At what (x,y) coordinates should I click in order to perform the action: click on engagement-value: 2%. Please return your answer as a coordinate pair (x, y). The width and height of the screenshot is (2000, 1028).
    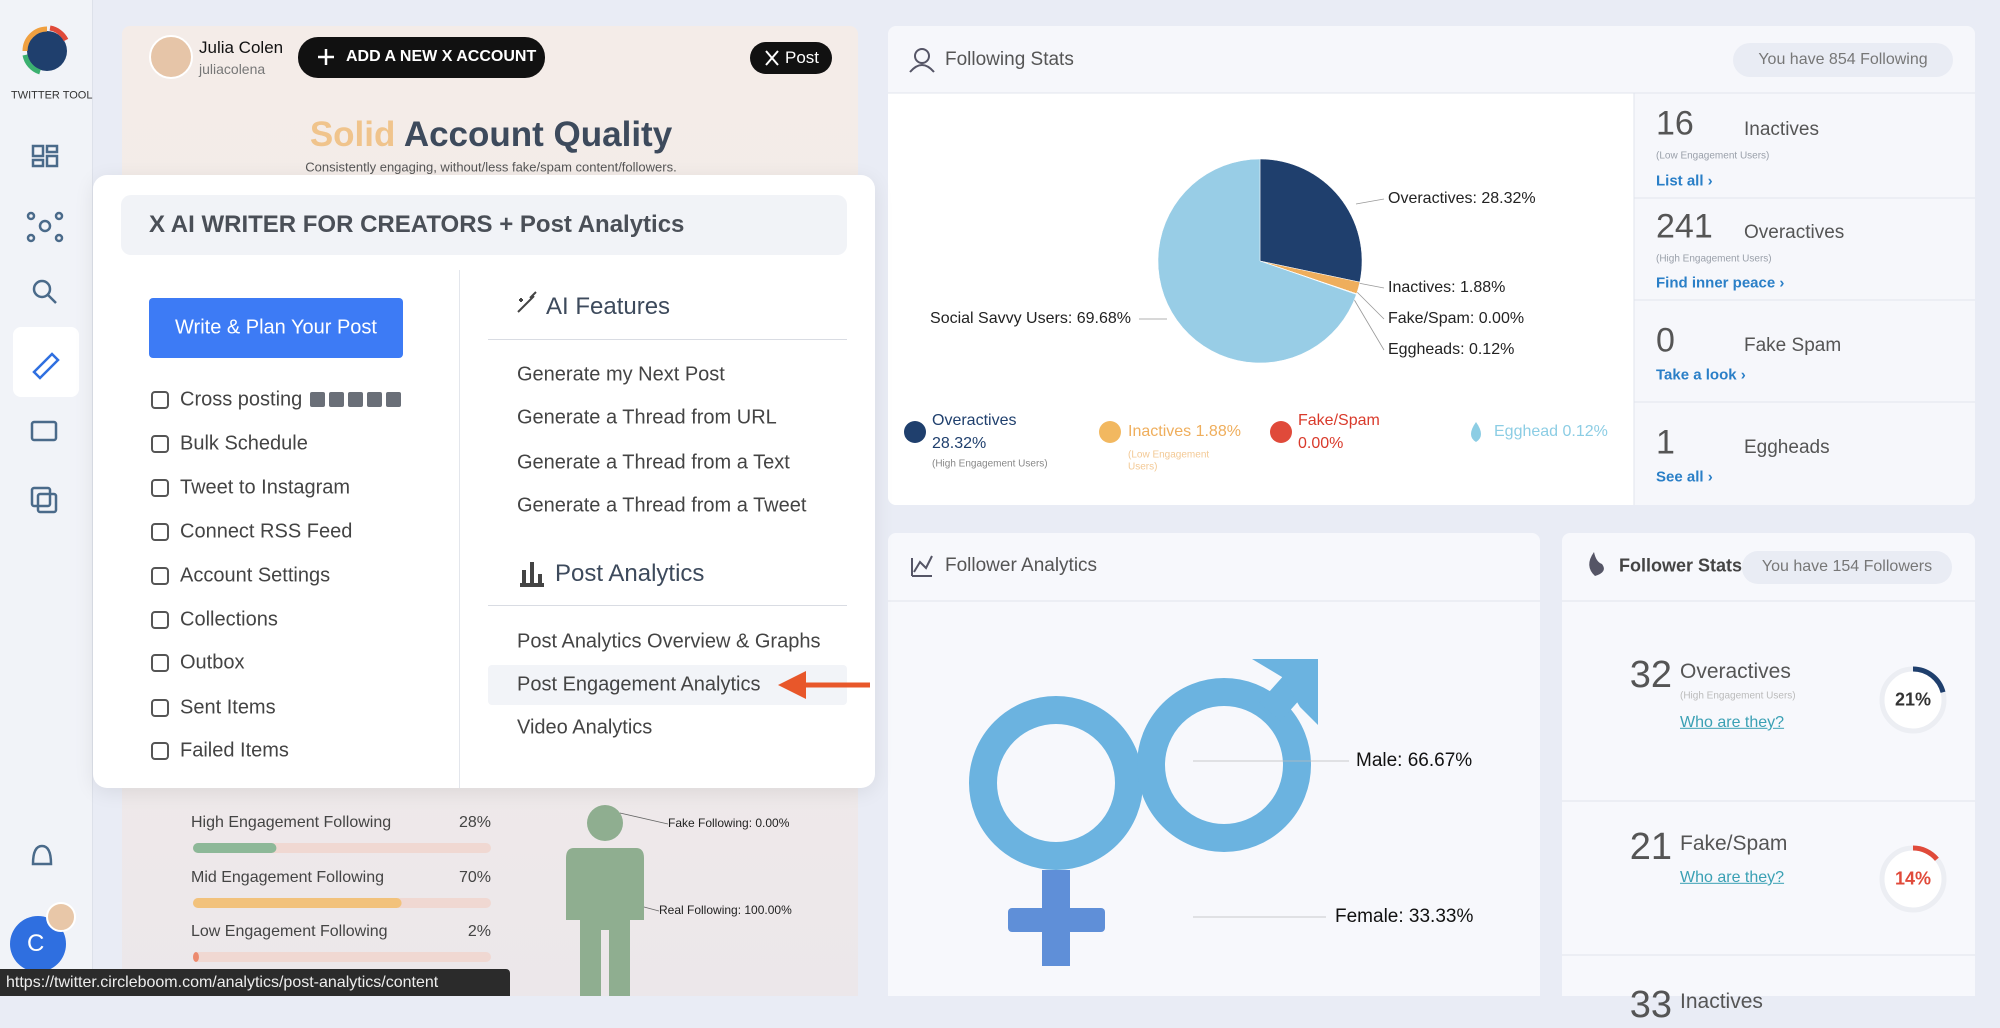
    Looking at the image, I should click on (479, 931).